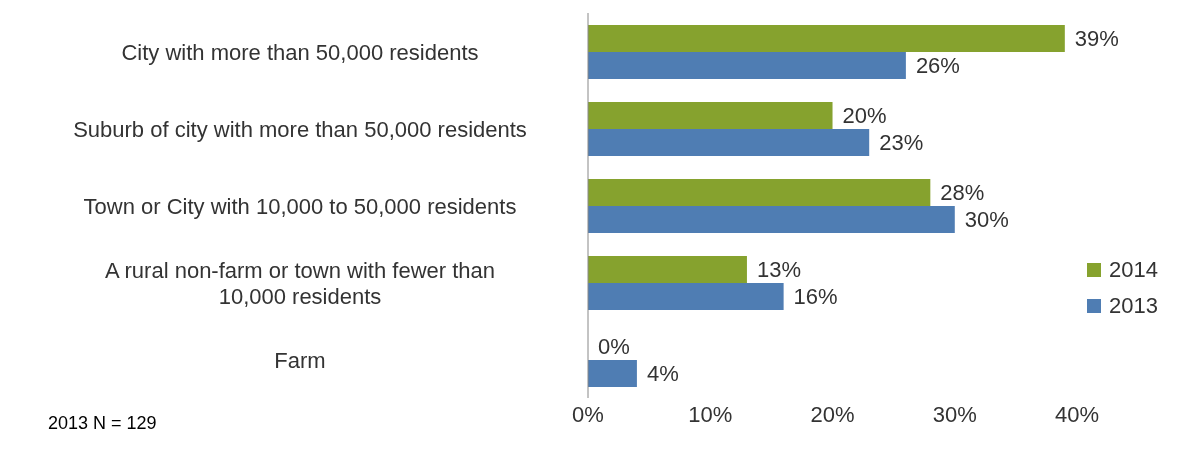 This screenshot has height=459, width=1189. What do you see at coordinates (588, 414) in the screenshot?
I see `x-tick-label: 0%` at bounding box center [588, 414].